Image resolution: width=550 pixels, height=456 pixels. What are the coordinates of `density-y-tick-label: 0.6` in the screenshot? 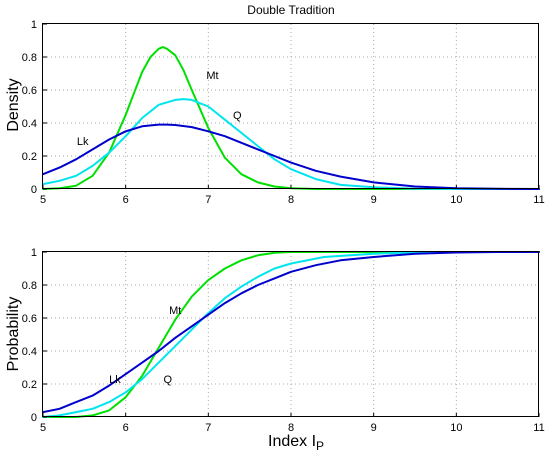 It's located at (29, 91).